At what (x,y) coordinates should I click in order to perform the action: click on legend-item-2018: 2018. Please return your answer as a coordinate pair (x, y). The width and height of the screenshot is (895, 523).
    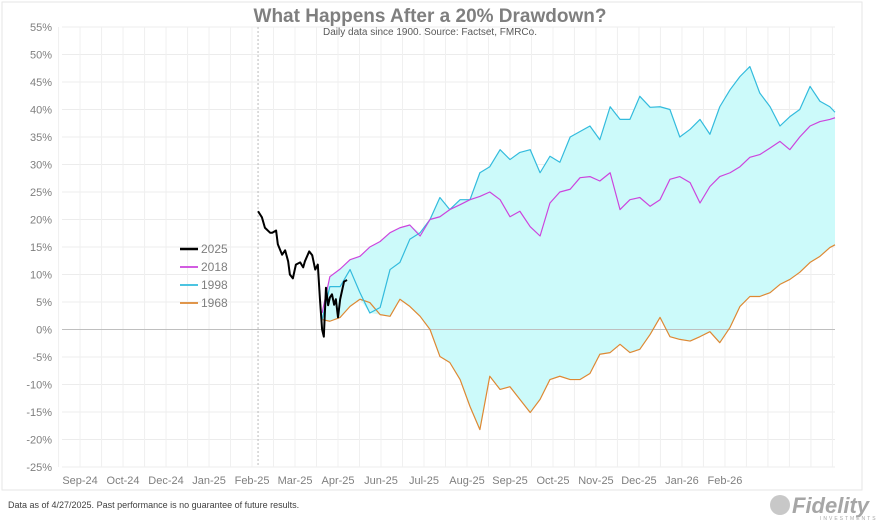
    Looking at the image, I should click on (204, 267).